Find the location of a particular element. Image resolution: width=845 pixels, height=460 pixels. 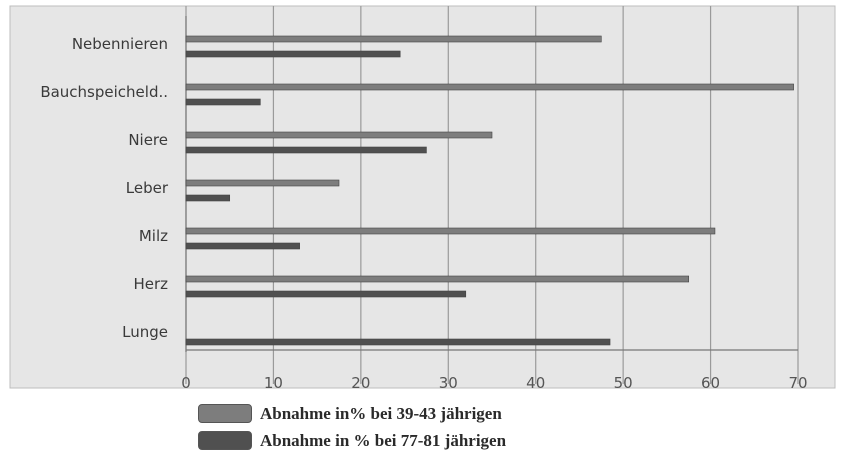

x-tick-label: 50 is located at coordinates (623, 383).